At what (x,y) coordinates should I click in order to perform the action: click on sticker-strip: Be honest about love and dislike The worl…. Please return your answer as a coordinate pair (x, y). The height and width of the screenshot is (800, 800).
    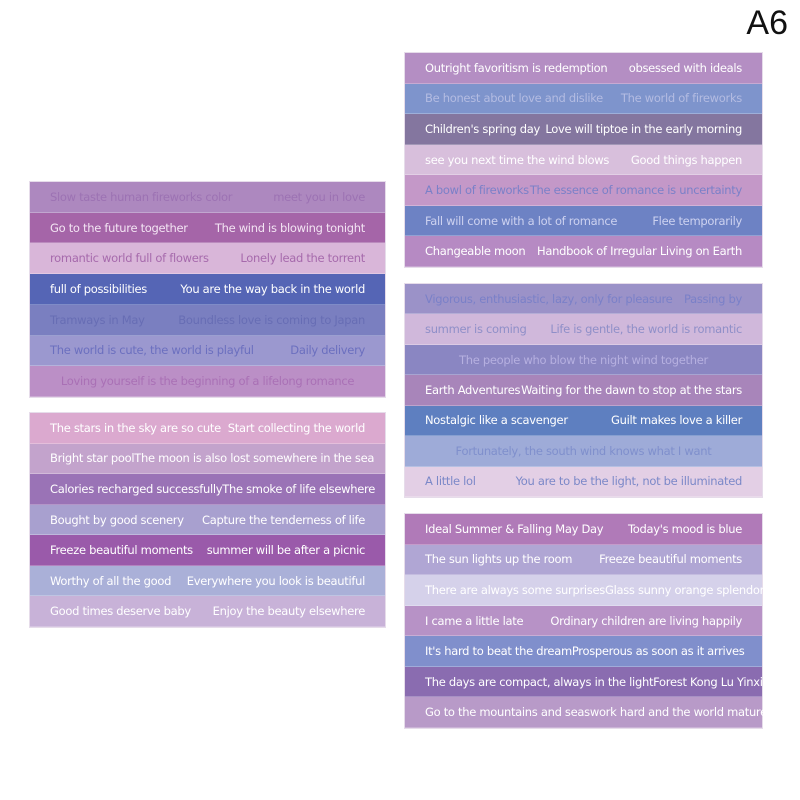
    Looking at the image, I should click on (583, 99).